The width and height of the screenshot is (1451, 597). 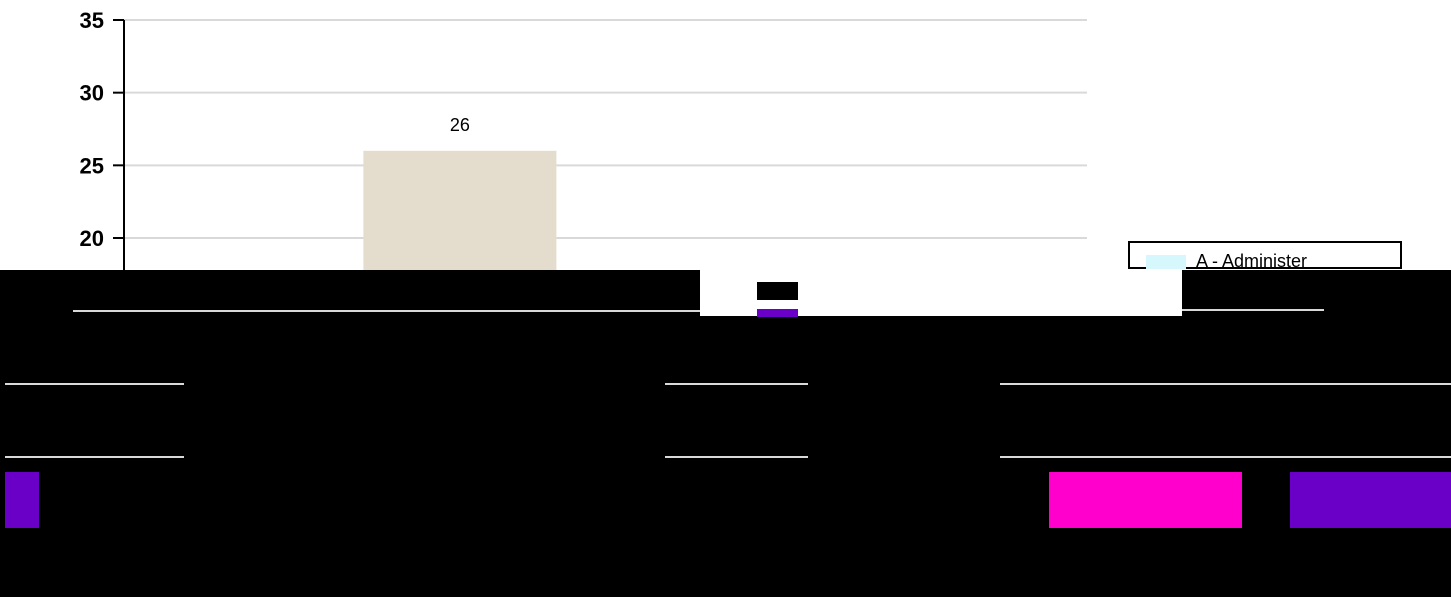 What do you see at coordinates (1166, 262) in the screenshot?
I see `legend-swatch` at bounding box center [1166, 262].